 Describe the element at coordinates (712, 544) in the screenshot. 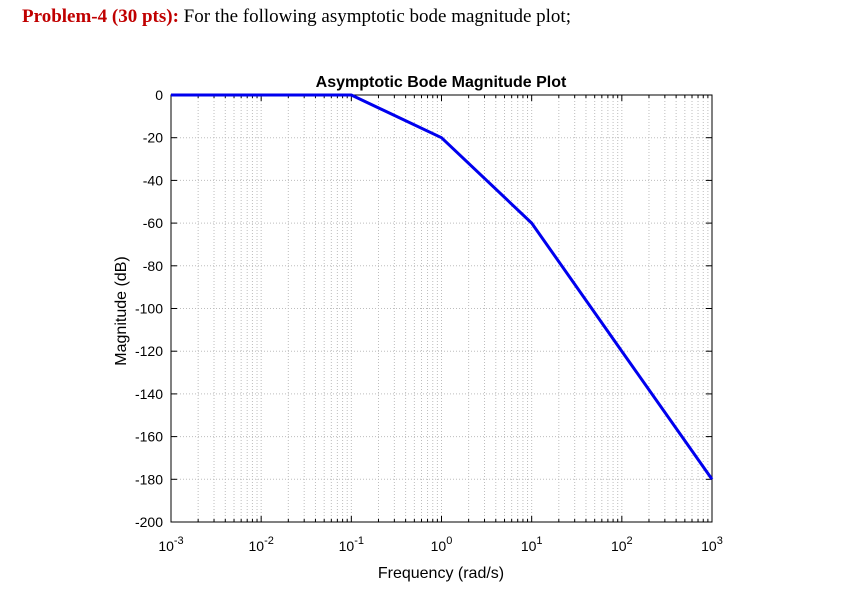

I see `x-tick-label: 10³` at that location.